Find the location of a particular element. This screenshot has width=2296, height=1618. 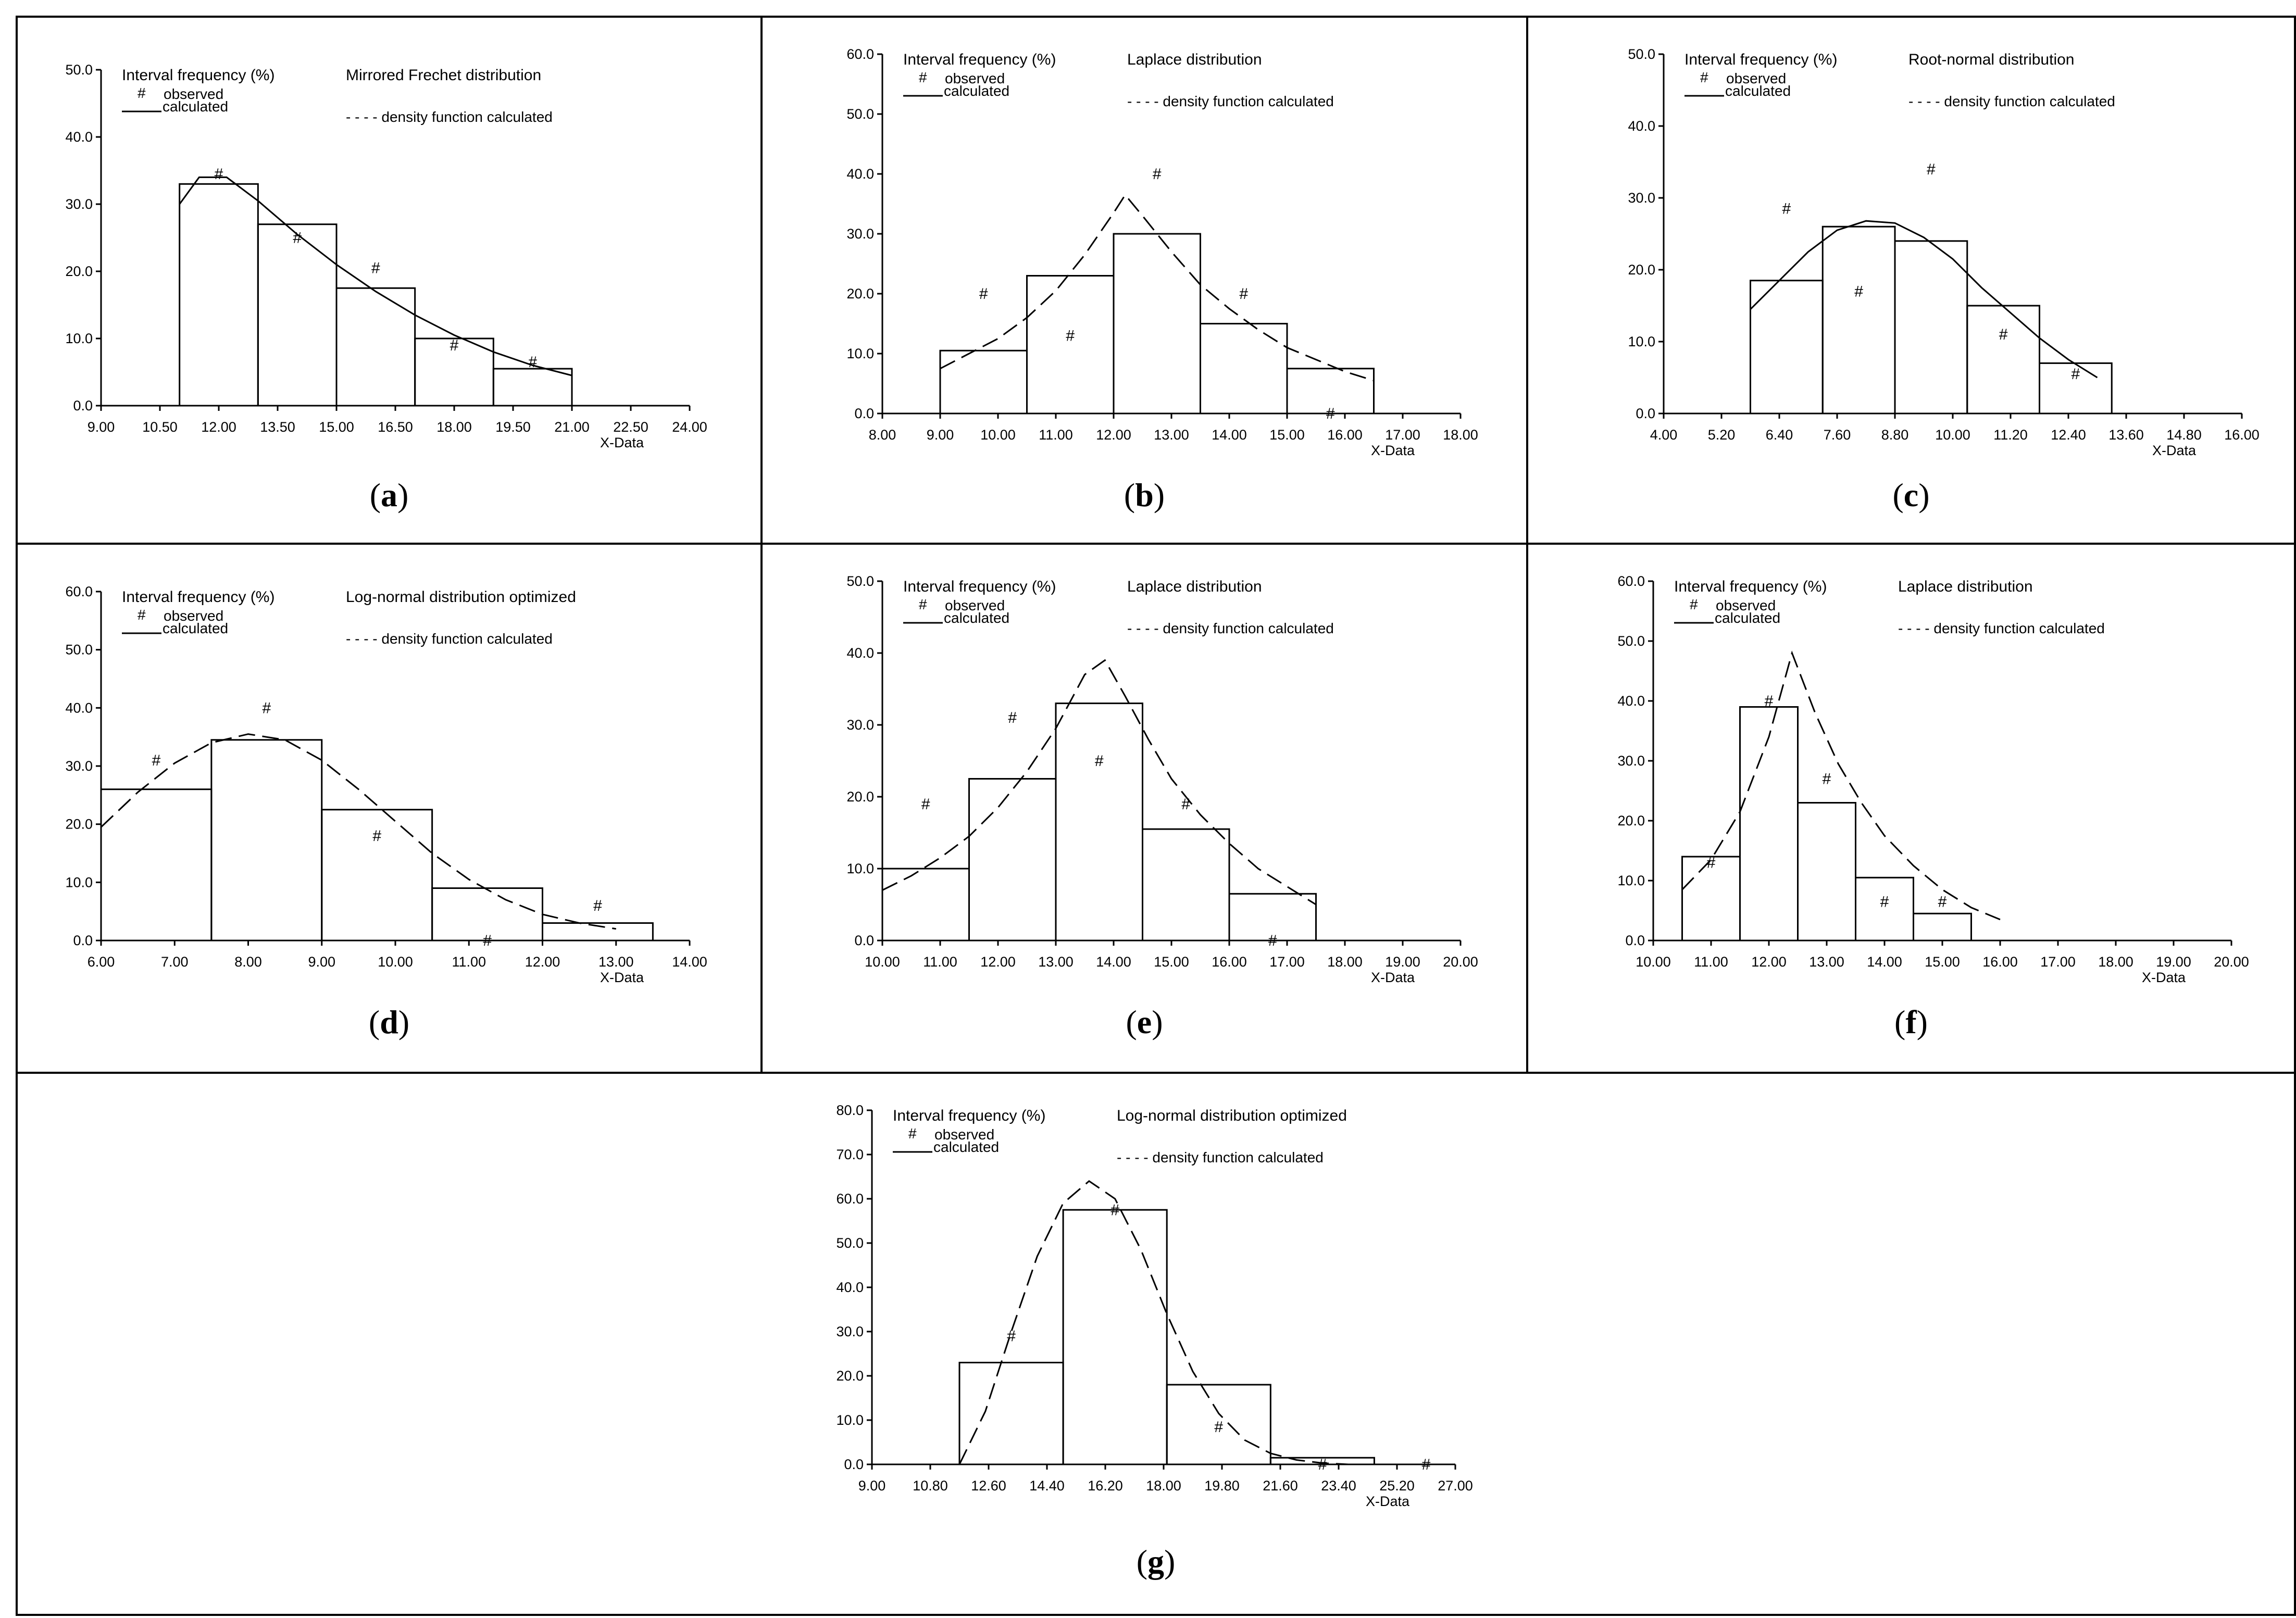

x-tick-label: 16.00 is located at coordinates (1345, 435).